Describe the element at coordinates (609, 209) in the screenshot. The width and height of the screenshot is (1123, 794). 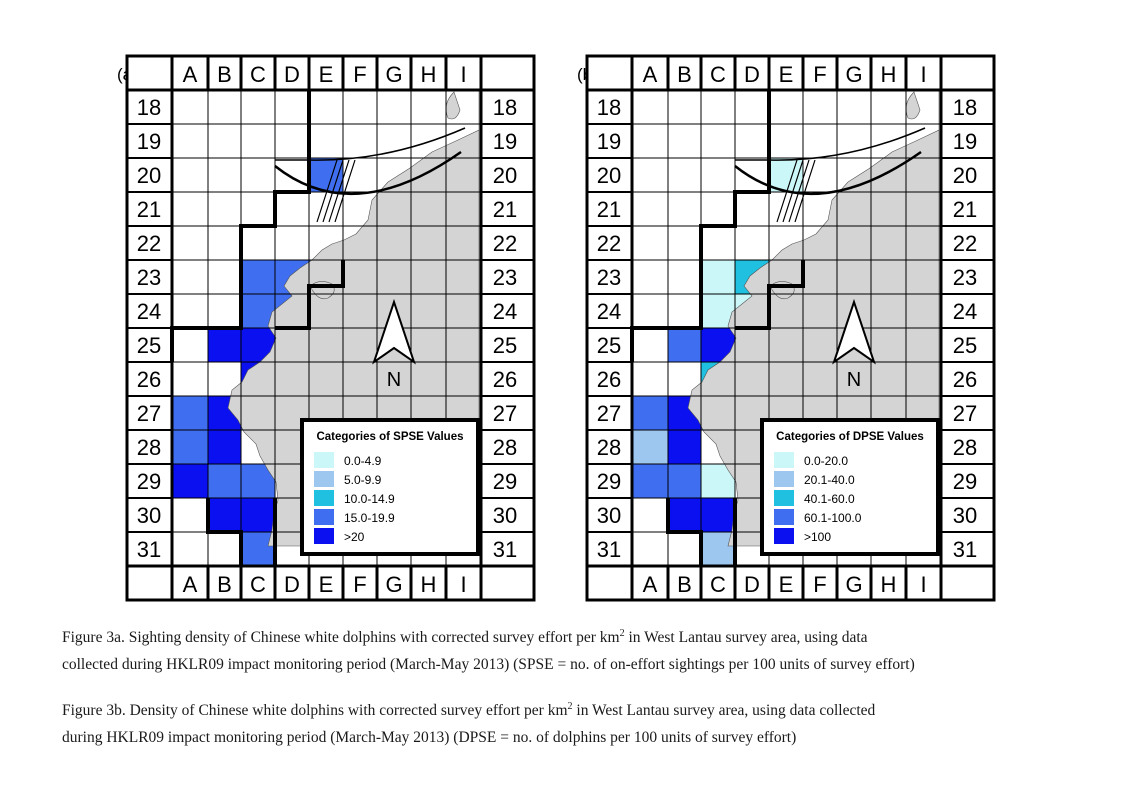
I see `row-label-left-21: 21` at that location.